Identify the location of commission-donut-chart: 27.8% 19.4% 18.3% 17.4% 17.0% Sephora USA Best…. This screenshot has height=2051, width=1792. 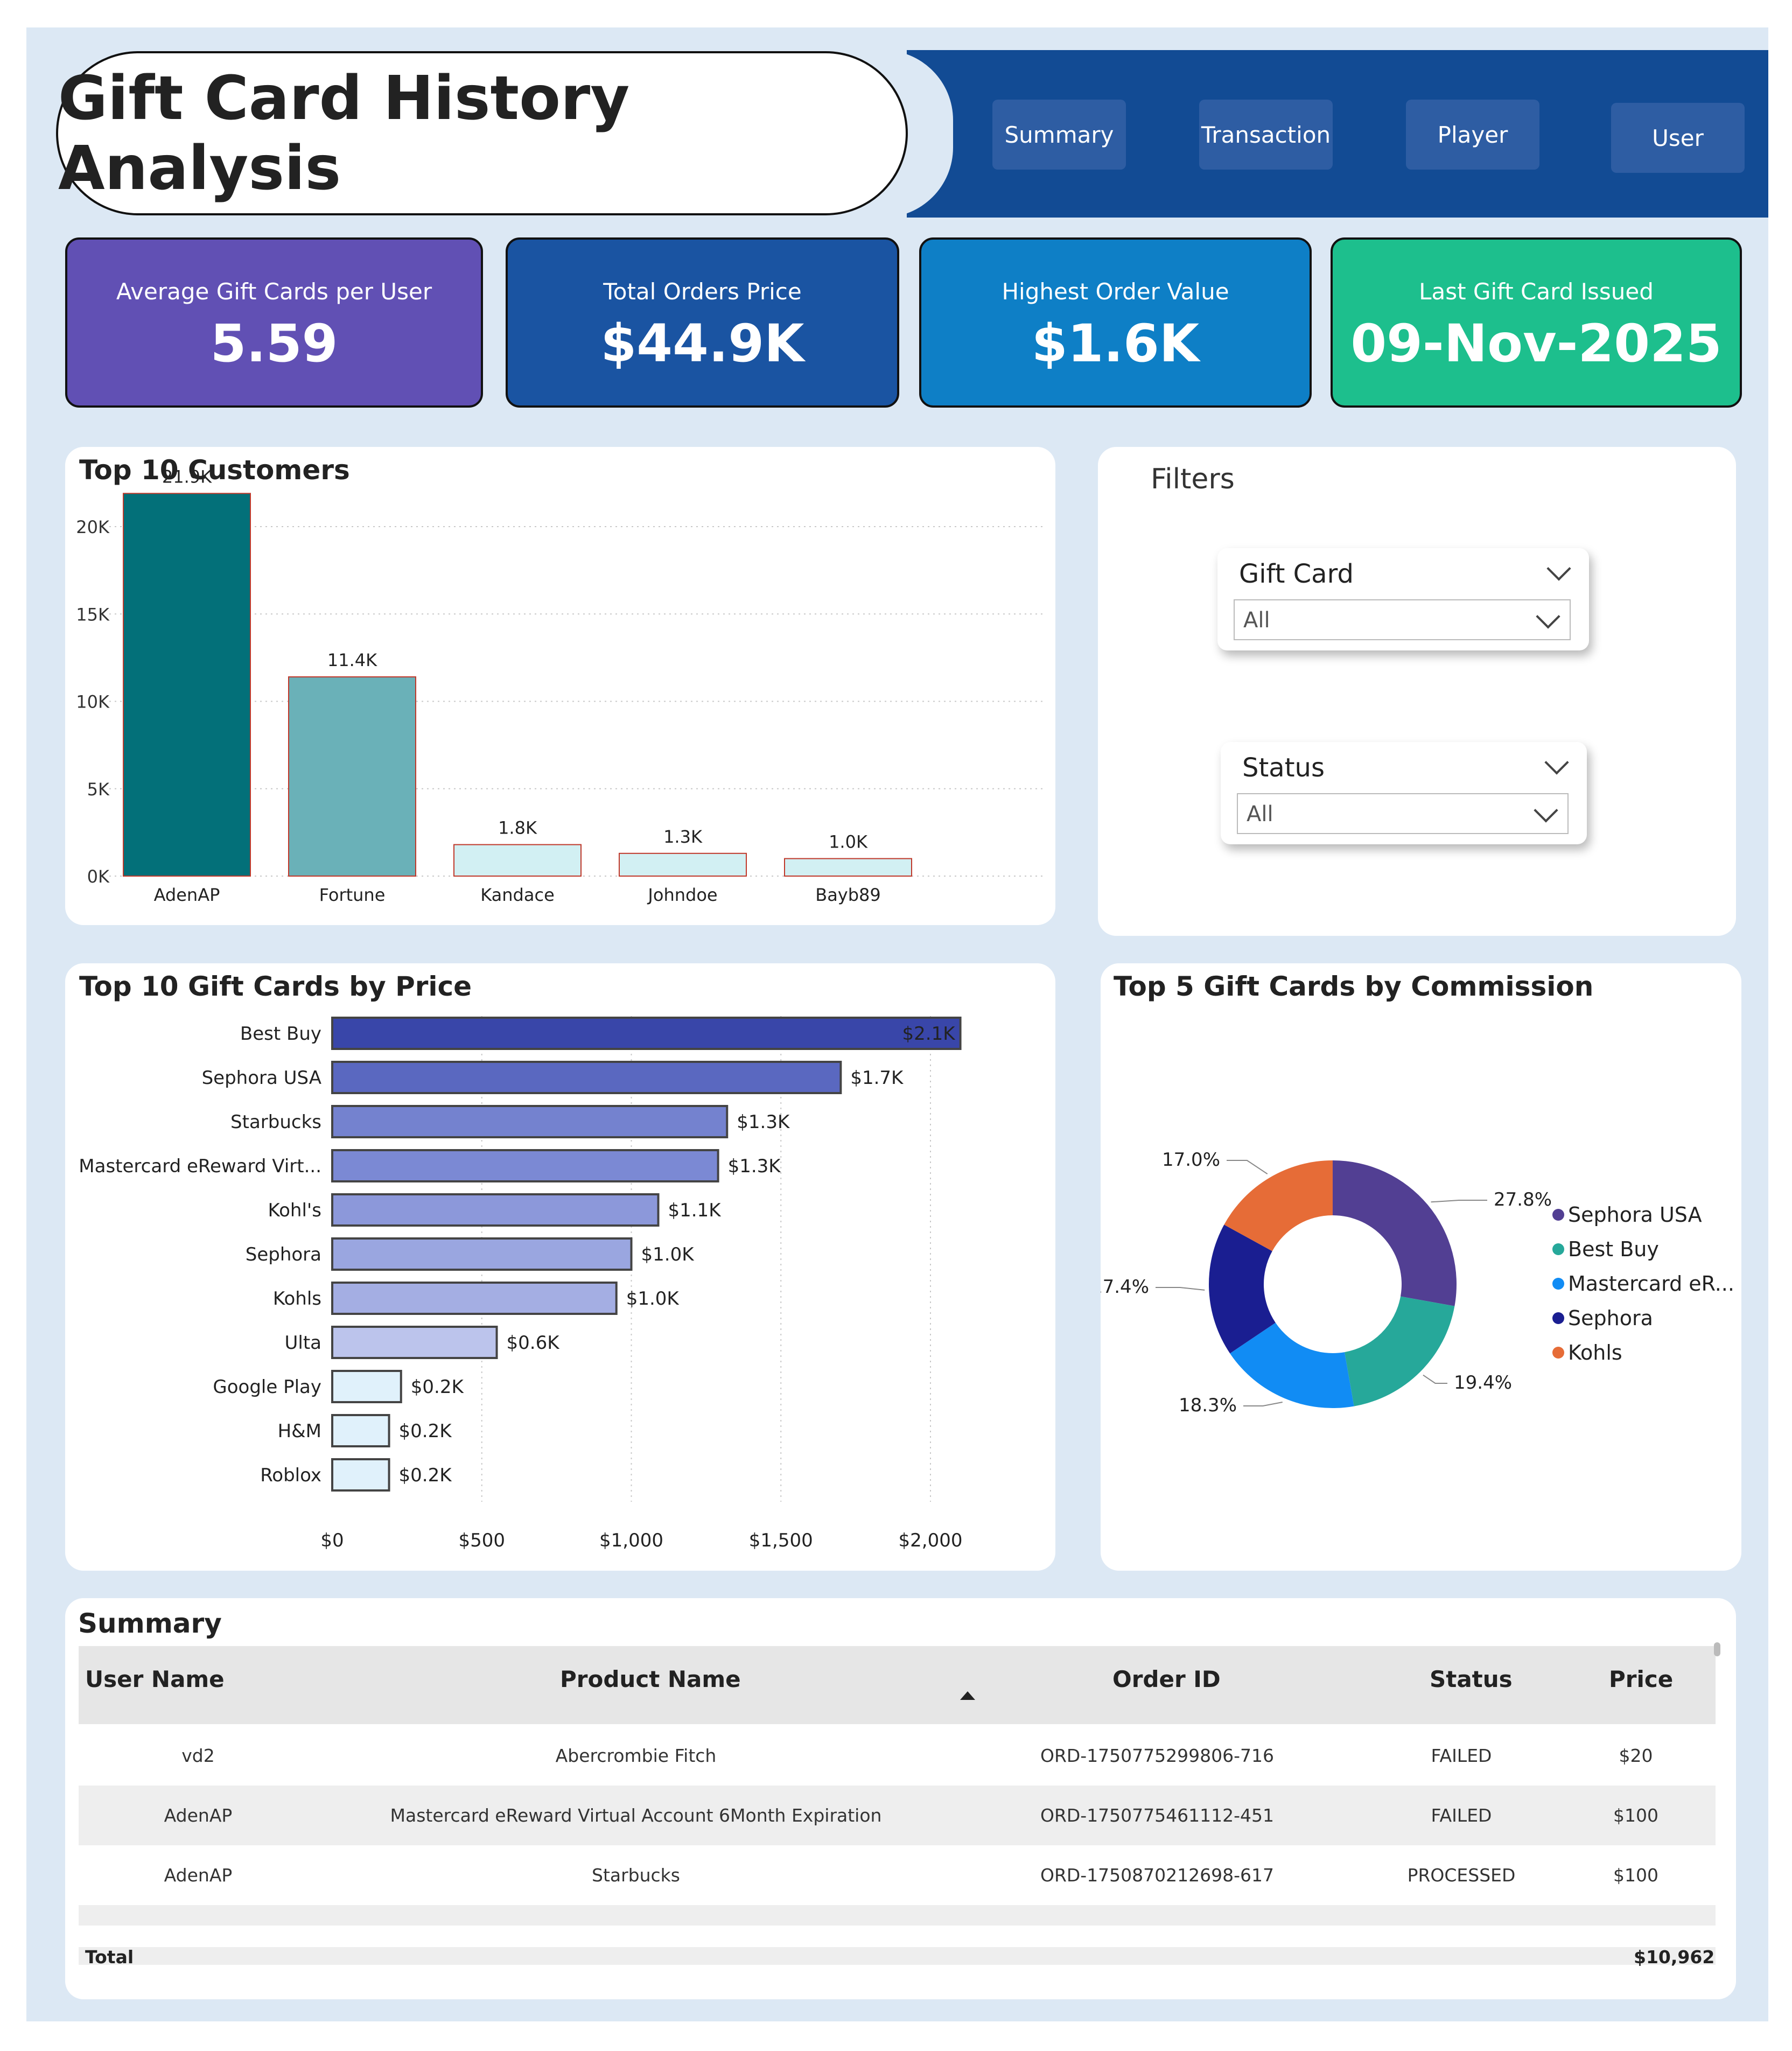
(1417, 1282).